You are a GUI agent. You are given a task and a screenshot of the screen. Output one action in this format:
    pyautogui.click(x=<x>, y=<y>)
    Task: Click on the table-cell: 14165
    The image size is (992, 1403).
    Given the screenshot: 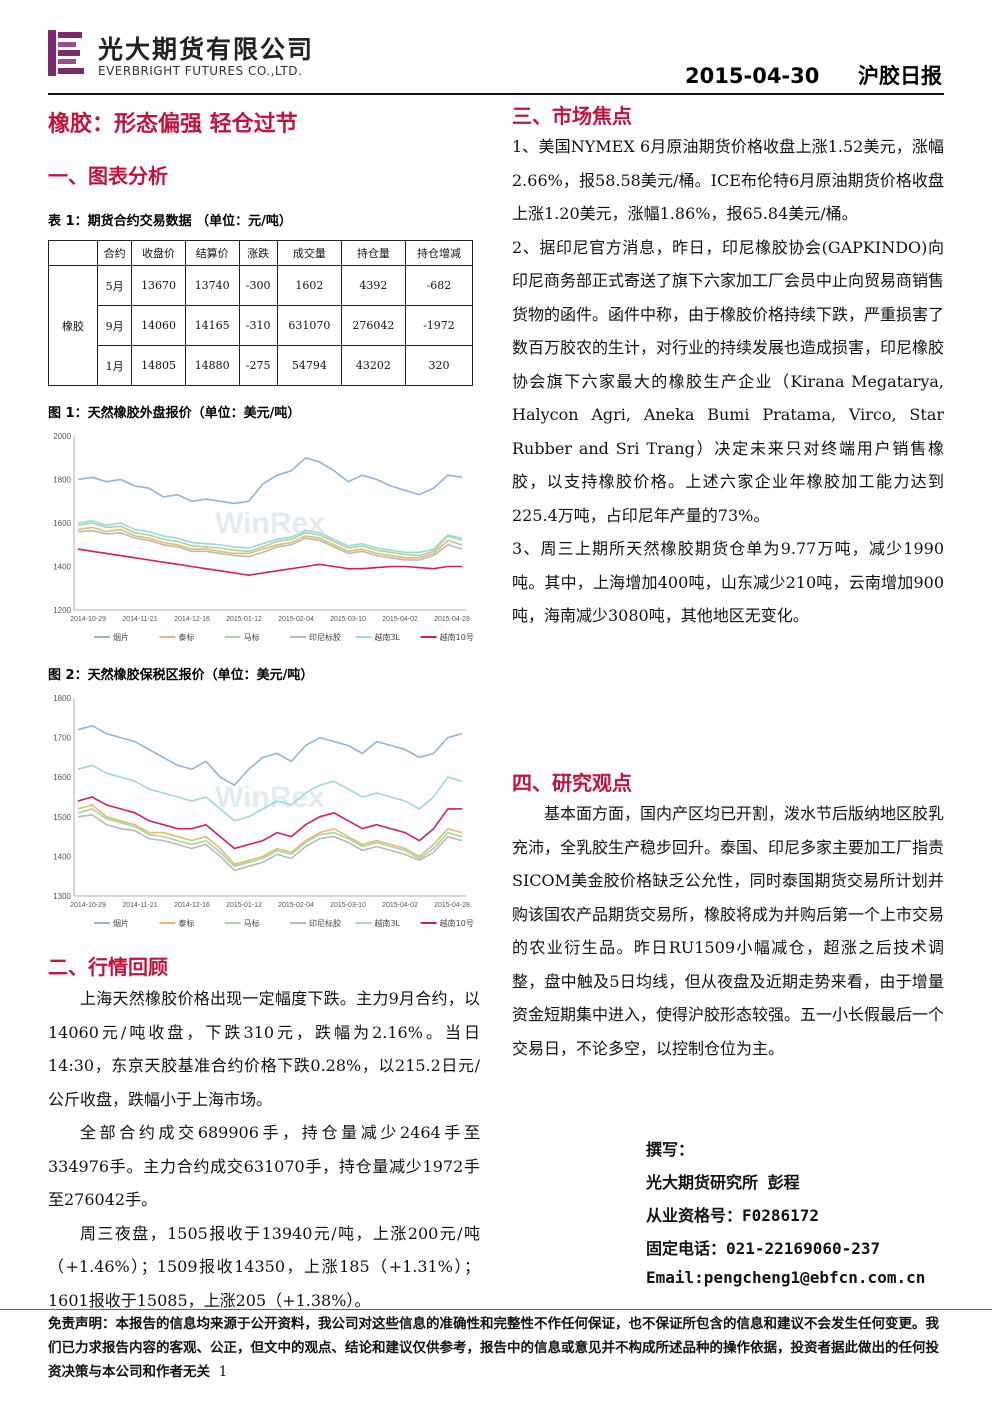 What is the action you would take?
    pyautogui.click(x=212, y=325)
    